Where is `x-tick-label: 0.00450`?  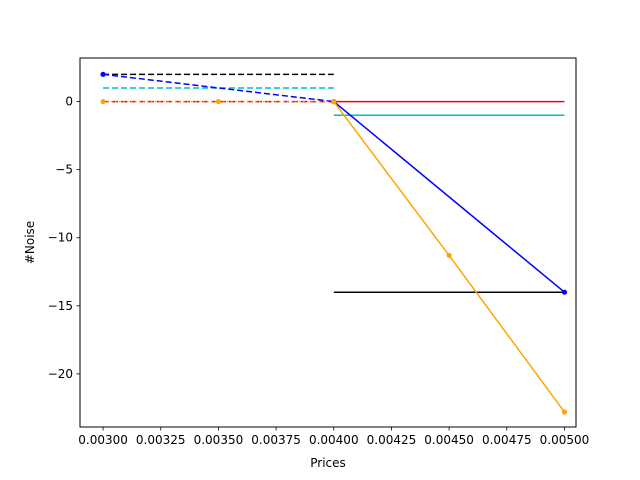
x-tick-label: 0.00450 is located at coordinates (449, 440).